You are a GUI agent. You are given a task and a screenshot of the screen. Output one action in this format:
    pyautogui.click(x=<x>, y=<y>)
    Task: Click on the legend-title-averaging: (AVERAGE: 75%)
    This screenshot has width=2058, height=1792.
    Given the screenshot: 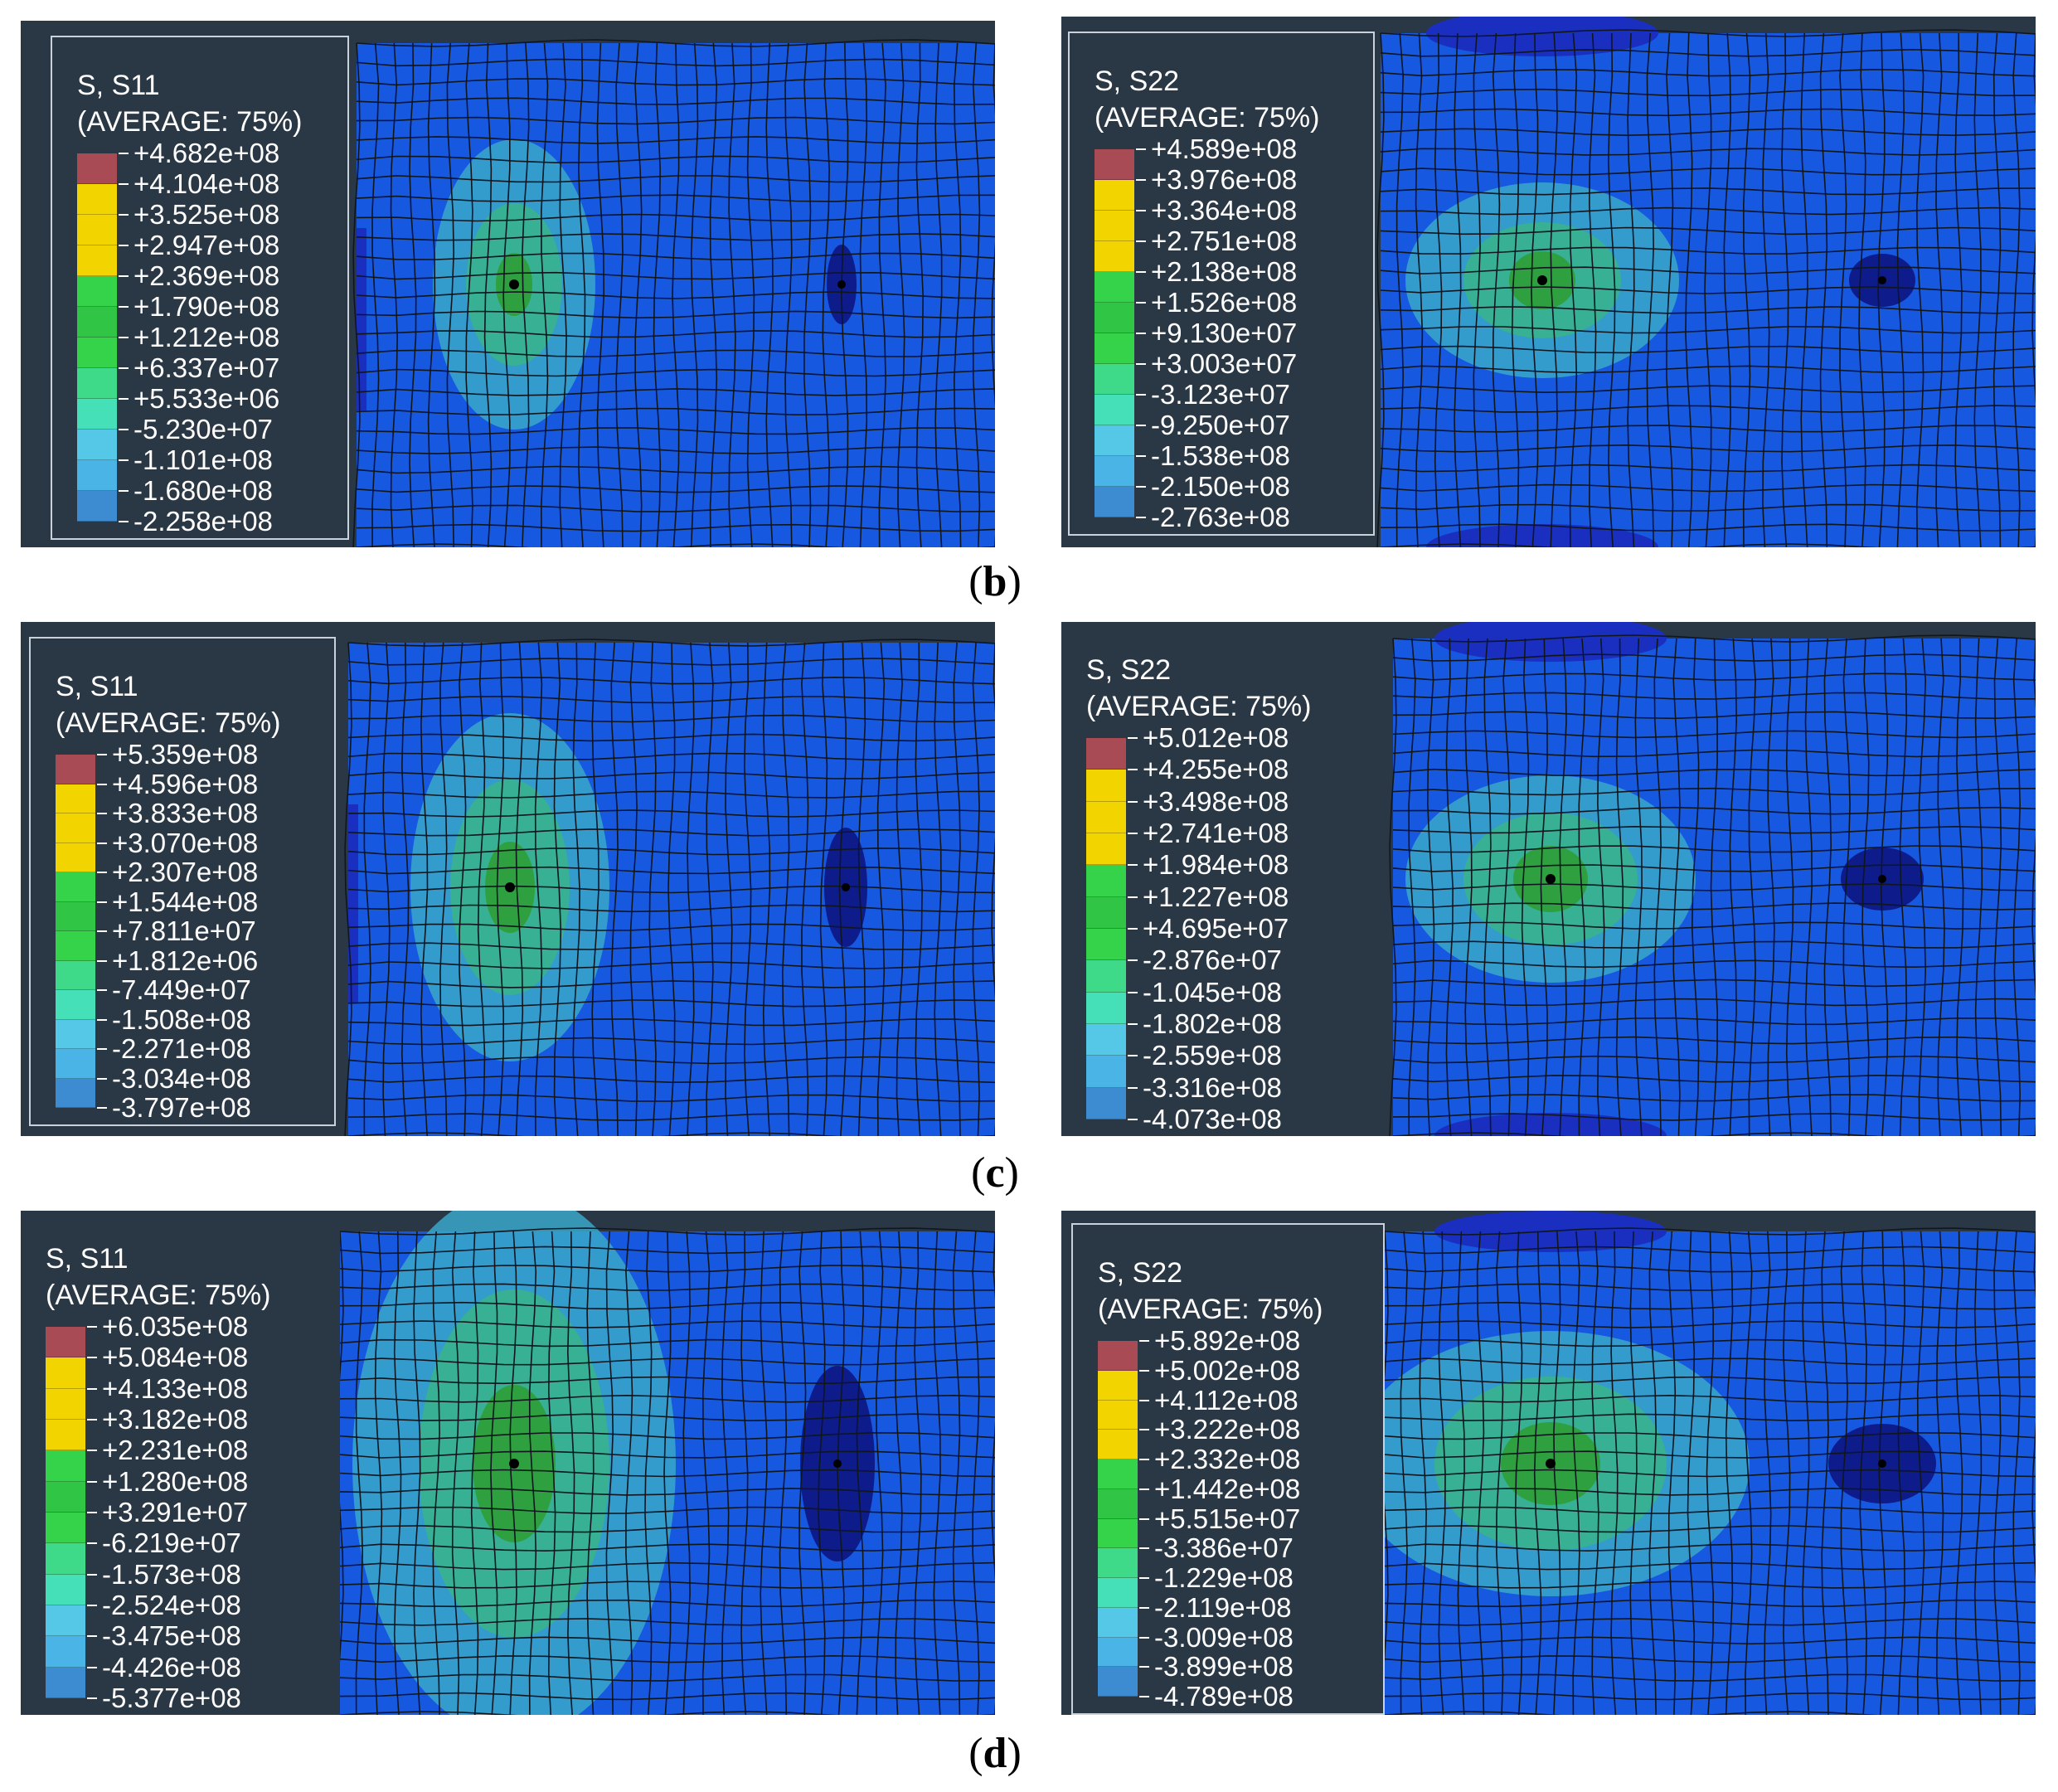 What is the action you would take?
    pyautogui.click(x=1207, y=118)
    